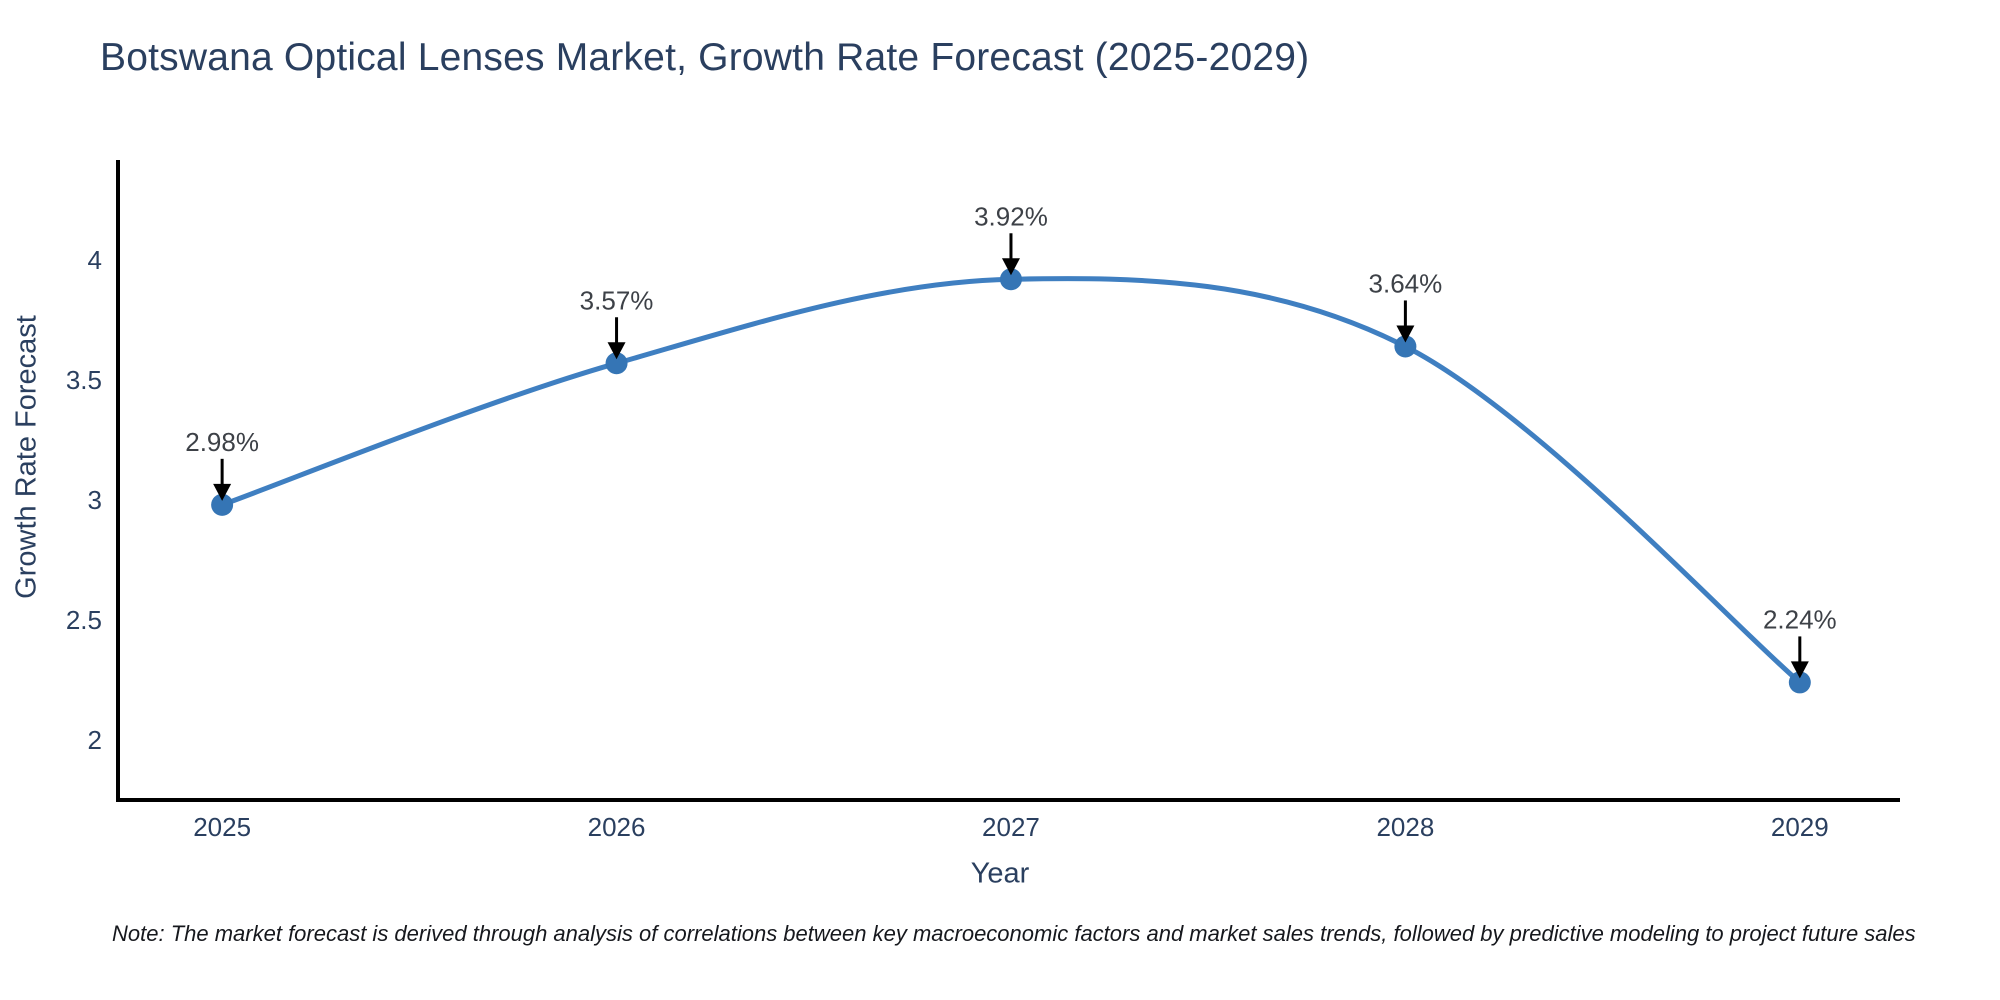 The height and width of the screenshot is (1000, 2000). What do you see at coordinates (1800, 619) in the screenshot?
I see `data-point-label: 2.24%` at bounding box center [1800, 619].